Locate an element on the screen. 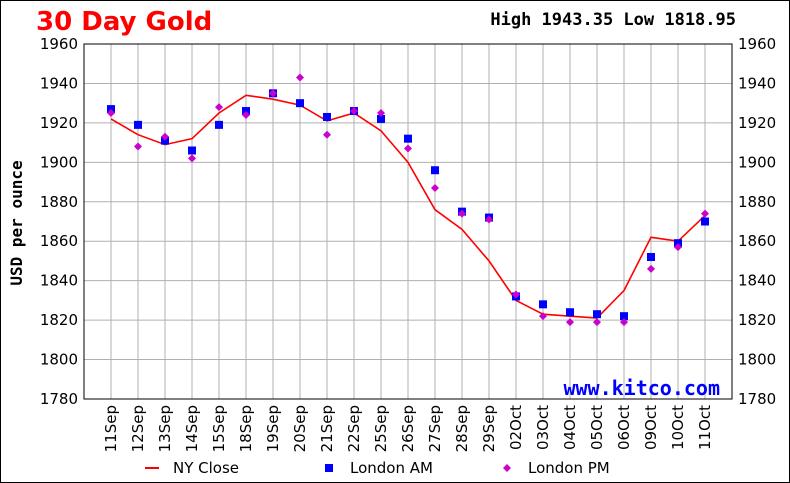  x-tick-label: 04Oct is located at coordinates (570, 427).